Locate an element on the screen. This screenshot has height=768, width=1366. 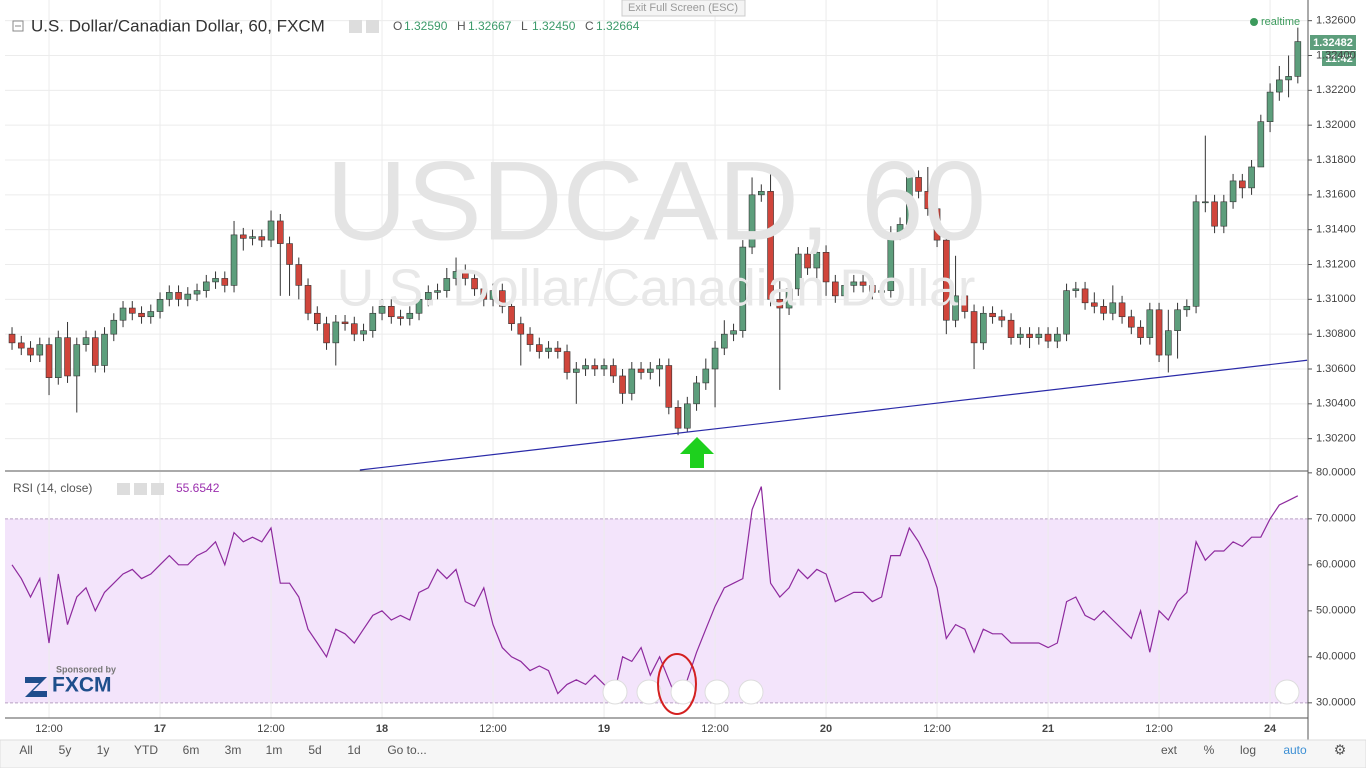
toolbar-button: 5y is located at coordinates (65, 750).